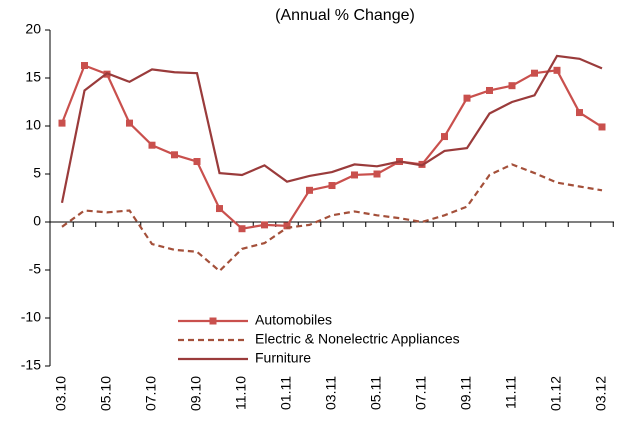 The height and width of the screenshot is (421, 623). Describe the element at coordinates (286, 393) in the screenshot. I see `x-tick-label: 01.11` at that location.